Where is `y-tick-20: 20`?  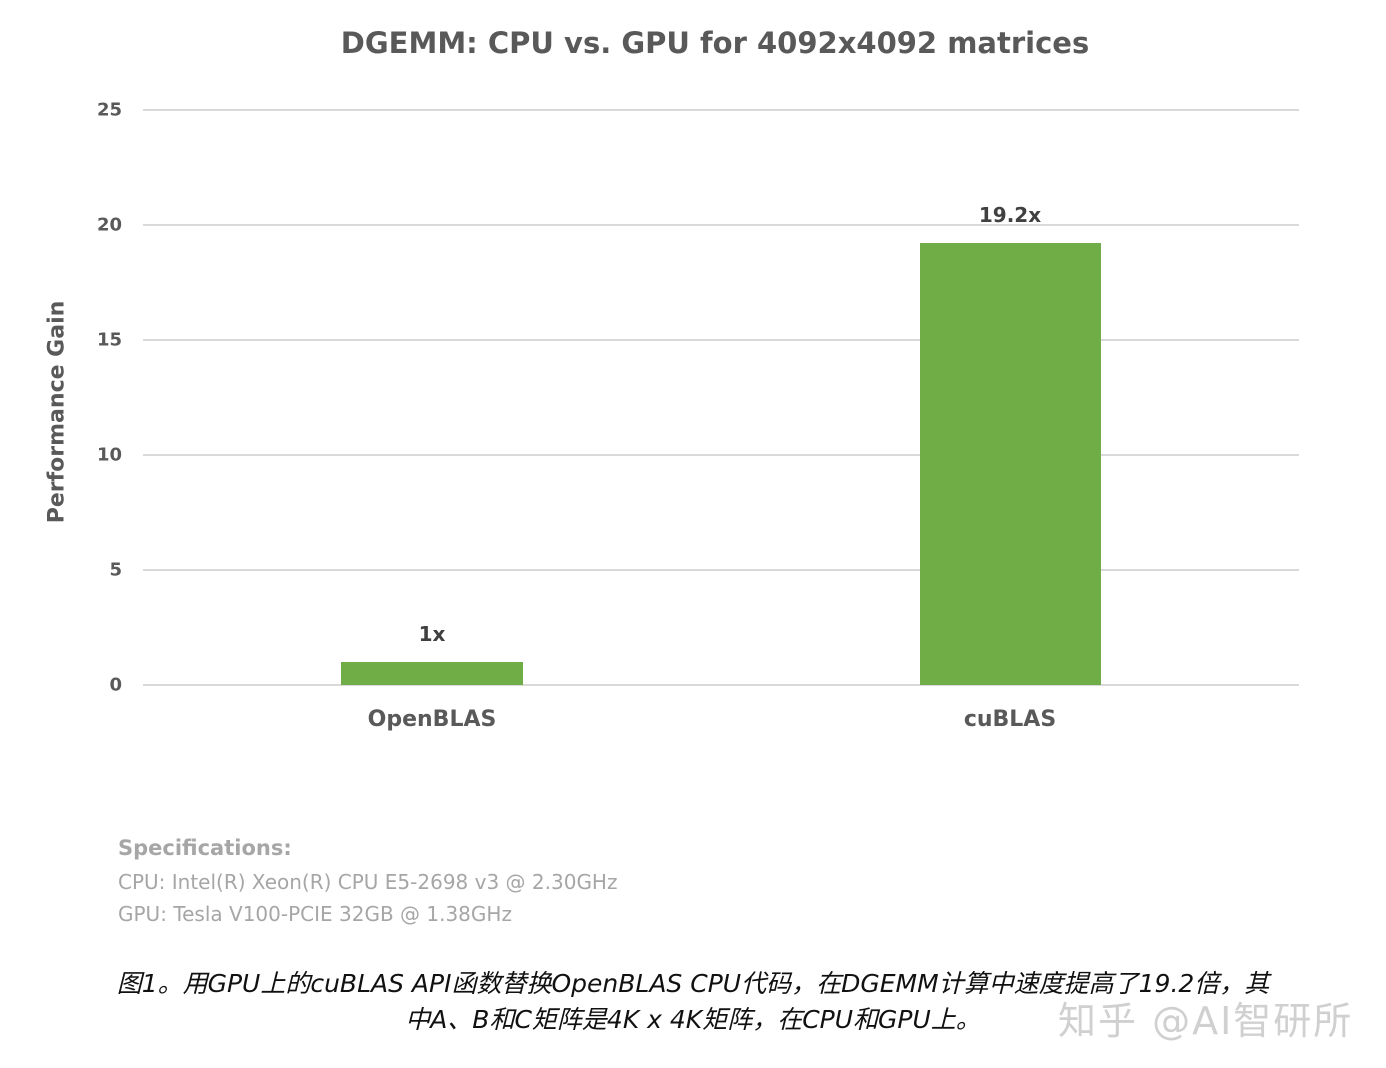
y-tick-20: 20 is located at coordinates (109, 225).